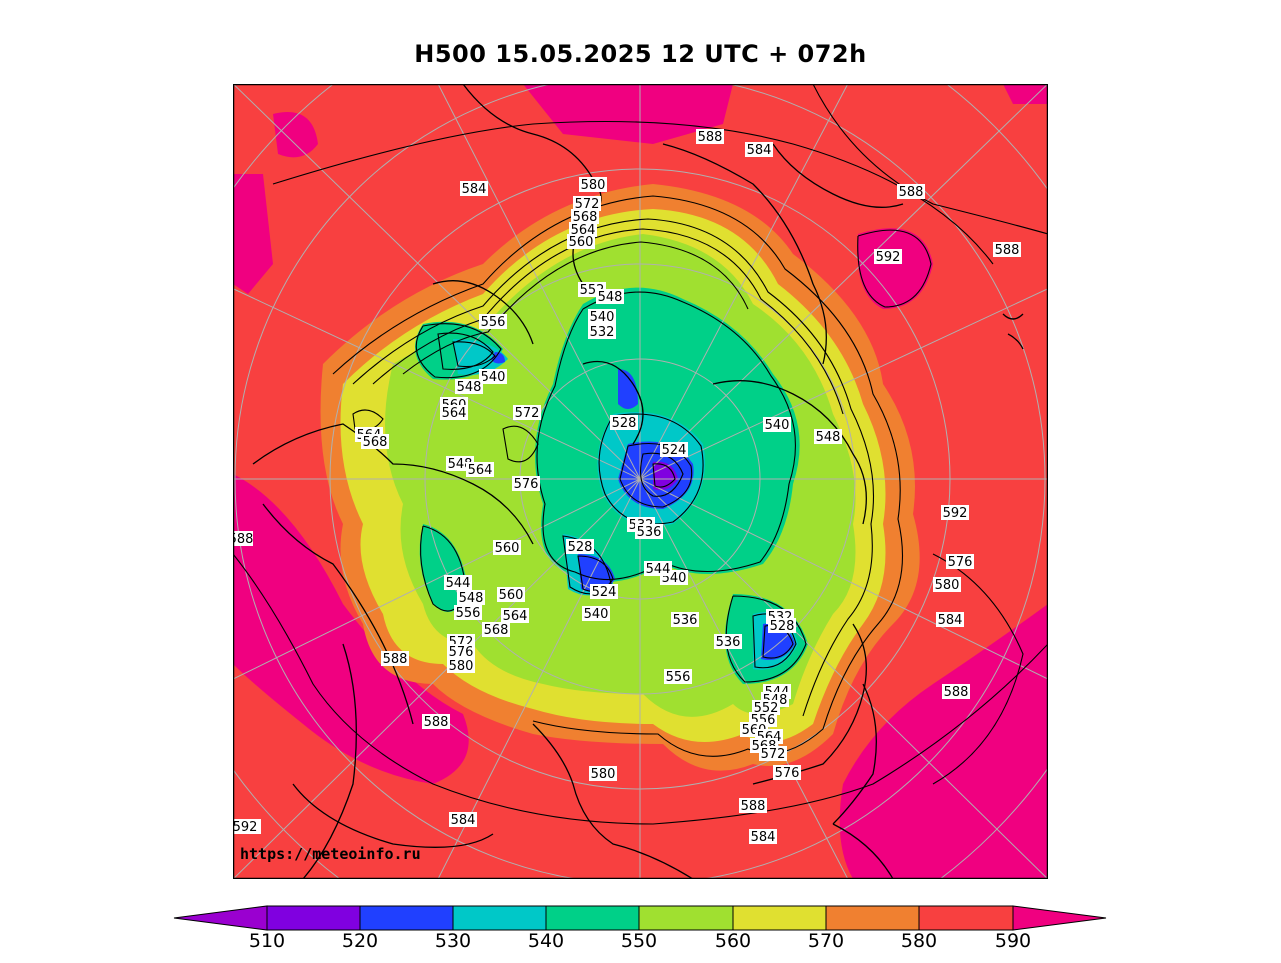  I want to click on svg-text: 532, so click(602, 332).